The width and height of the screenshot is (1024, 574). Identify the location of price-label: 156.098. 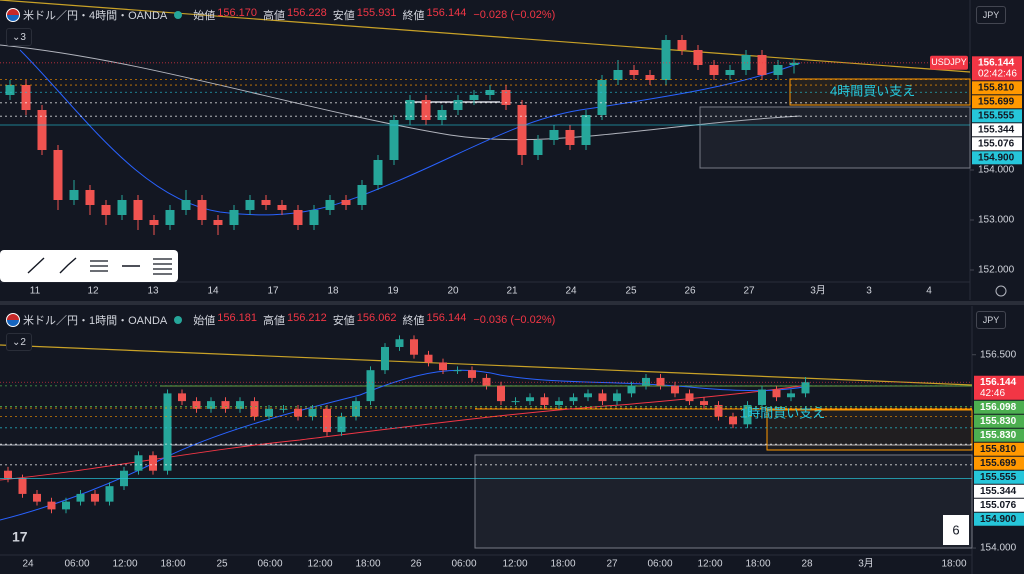
(998, 407).